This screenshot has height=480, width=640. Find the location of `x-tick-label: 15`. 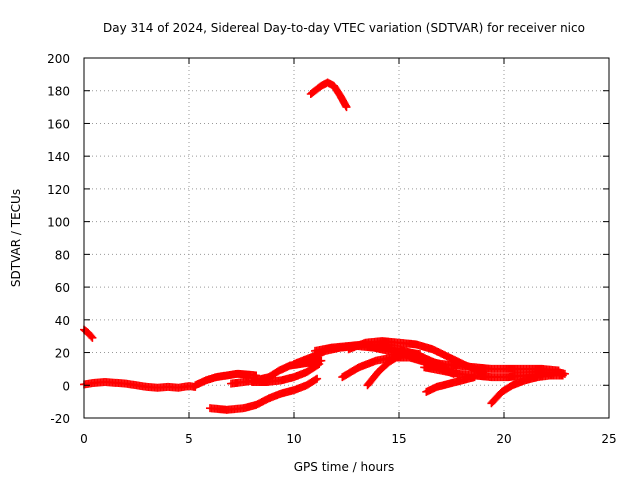

x-tick-label: 15 is located at coordinates (398, 439).